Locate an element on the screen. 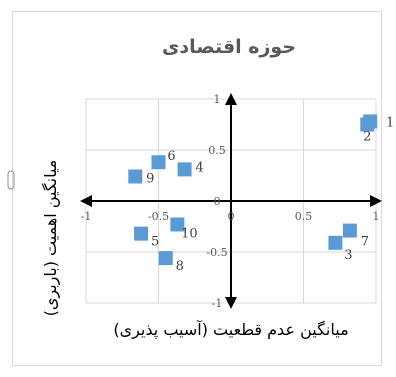  x-axis-label: میانگین عدم قطعیت (آسیب پذیری) is located at coordinates (230, 330).